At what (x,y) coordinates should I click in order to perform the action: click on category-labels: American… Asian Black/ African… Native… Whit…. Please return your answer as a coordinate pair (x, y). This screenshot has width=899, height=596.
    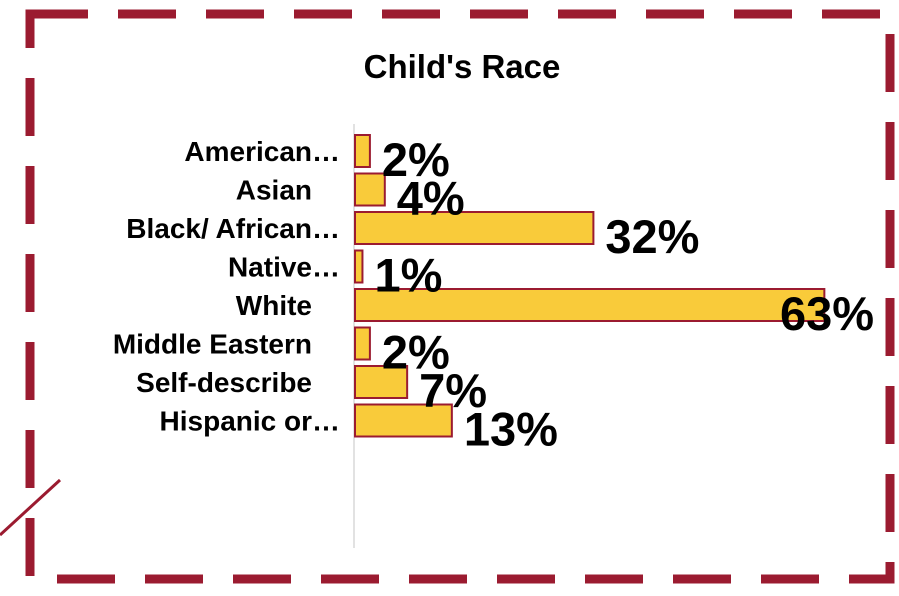
    Looking at the image, I should click on (226, 286).